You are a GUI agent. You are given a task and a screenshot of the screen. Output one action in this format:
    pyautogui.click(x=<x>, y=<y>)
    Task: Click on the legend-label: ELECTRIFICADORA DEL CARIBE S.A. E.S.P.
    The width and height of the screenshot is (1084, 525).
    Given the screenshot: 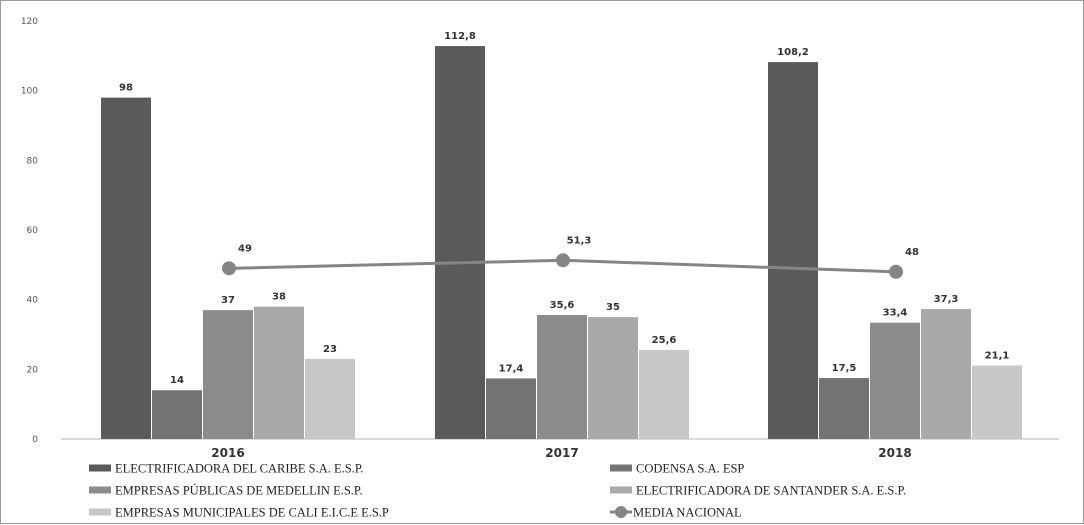 What is the action you would take?
    pyautogui.click(x=239, y=469)
    